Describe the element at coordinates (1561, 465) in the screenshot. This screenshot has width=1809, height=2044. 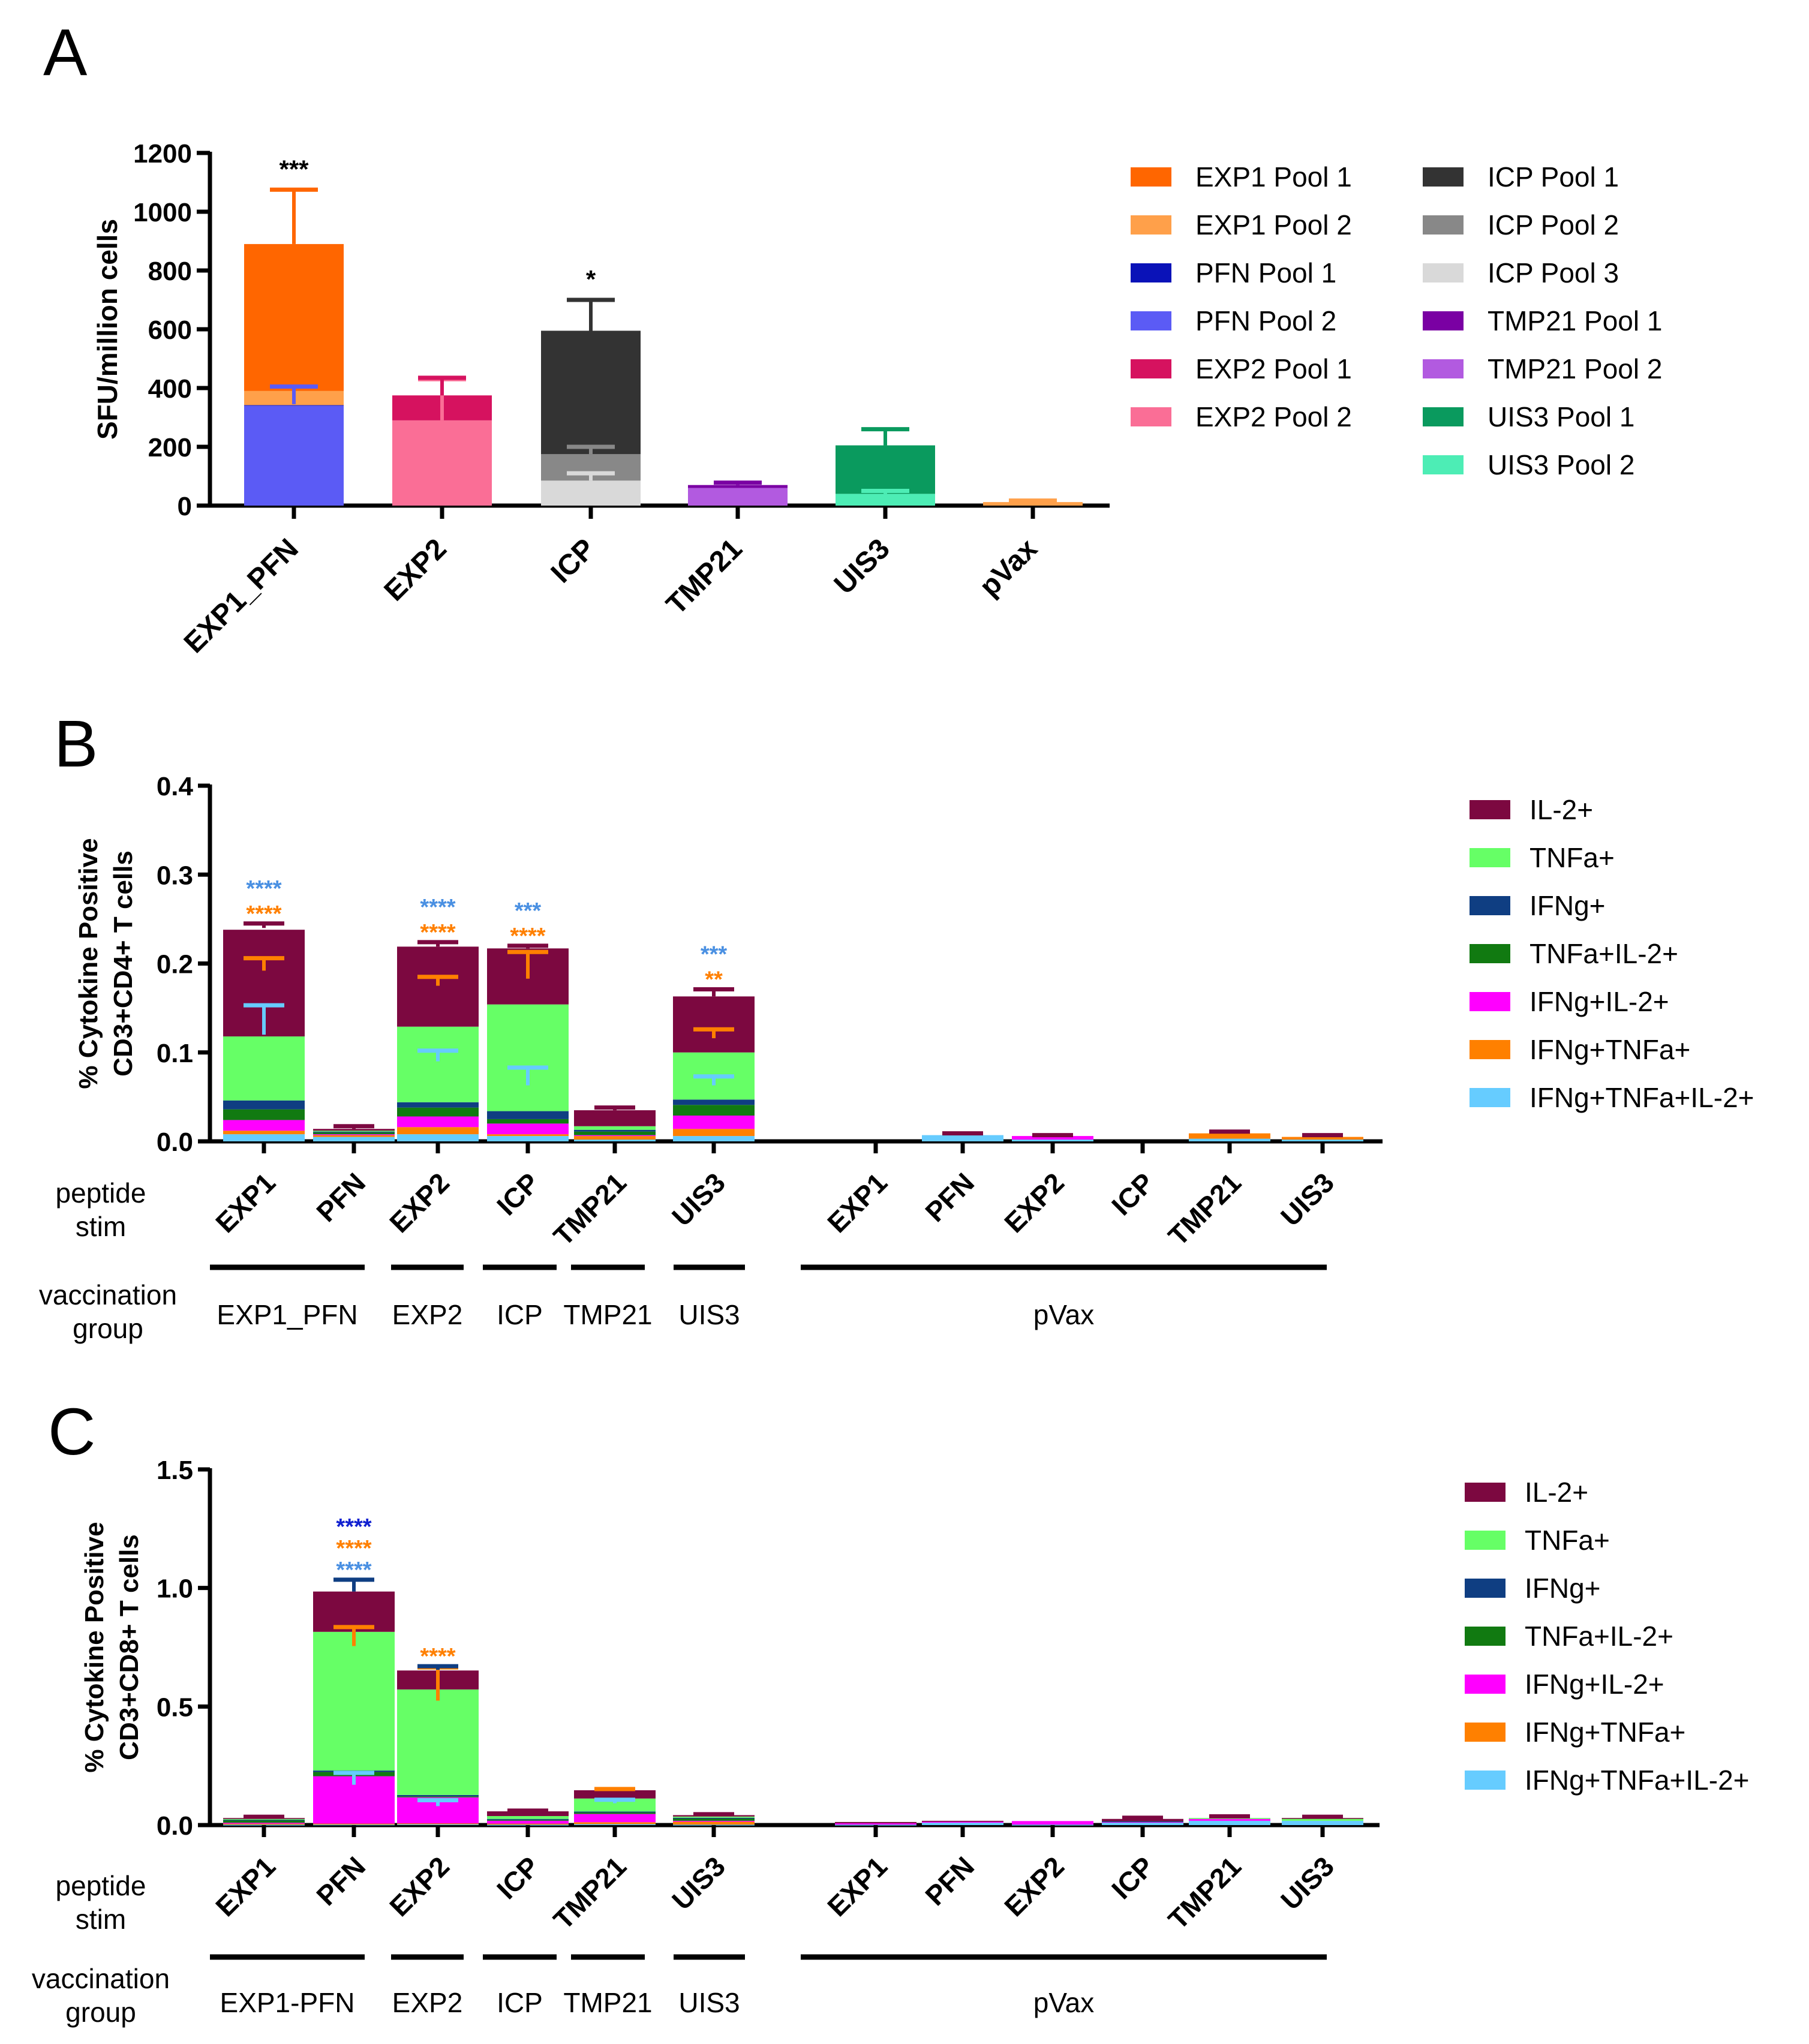
I see `legend-label: UIS3 Pool 2` at that location.